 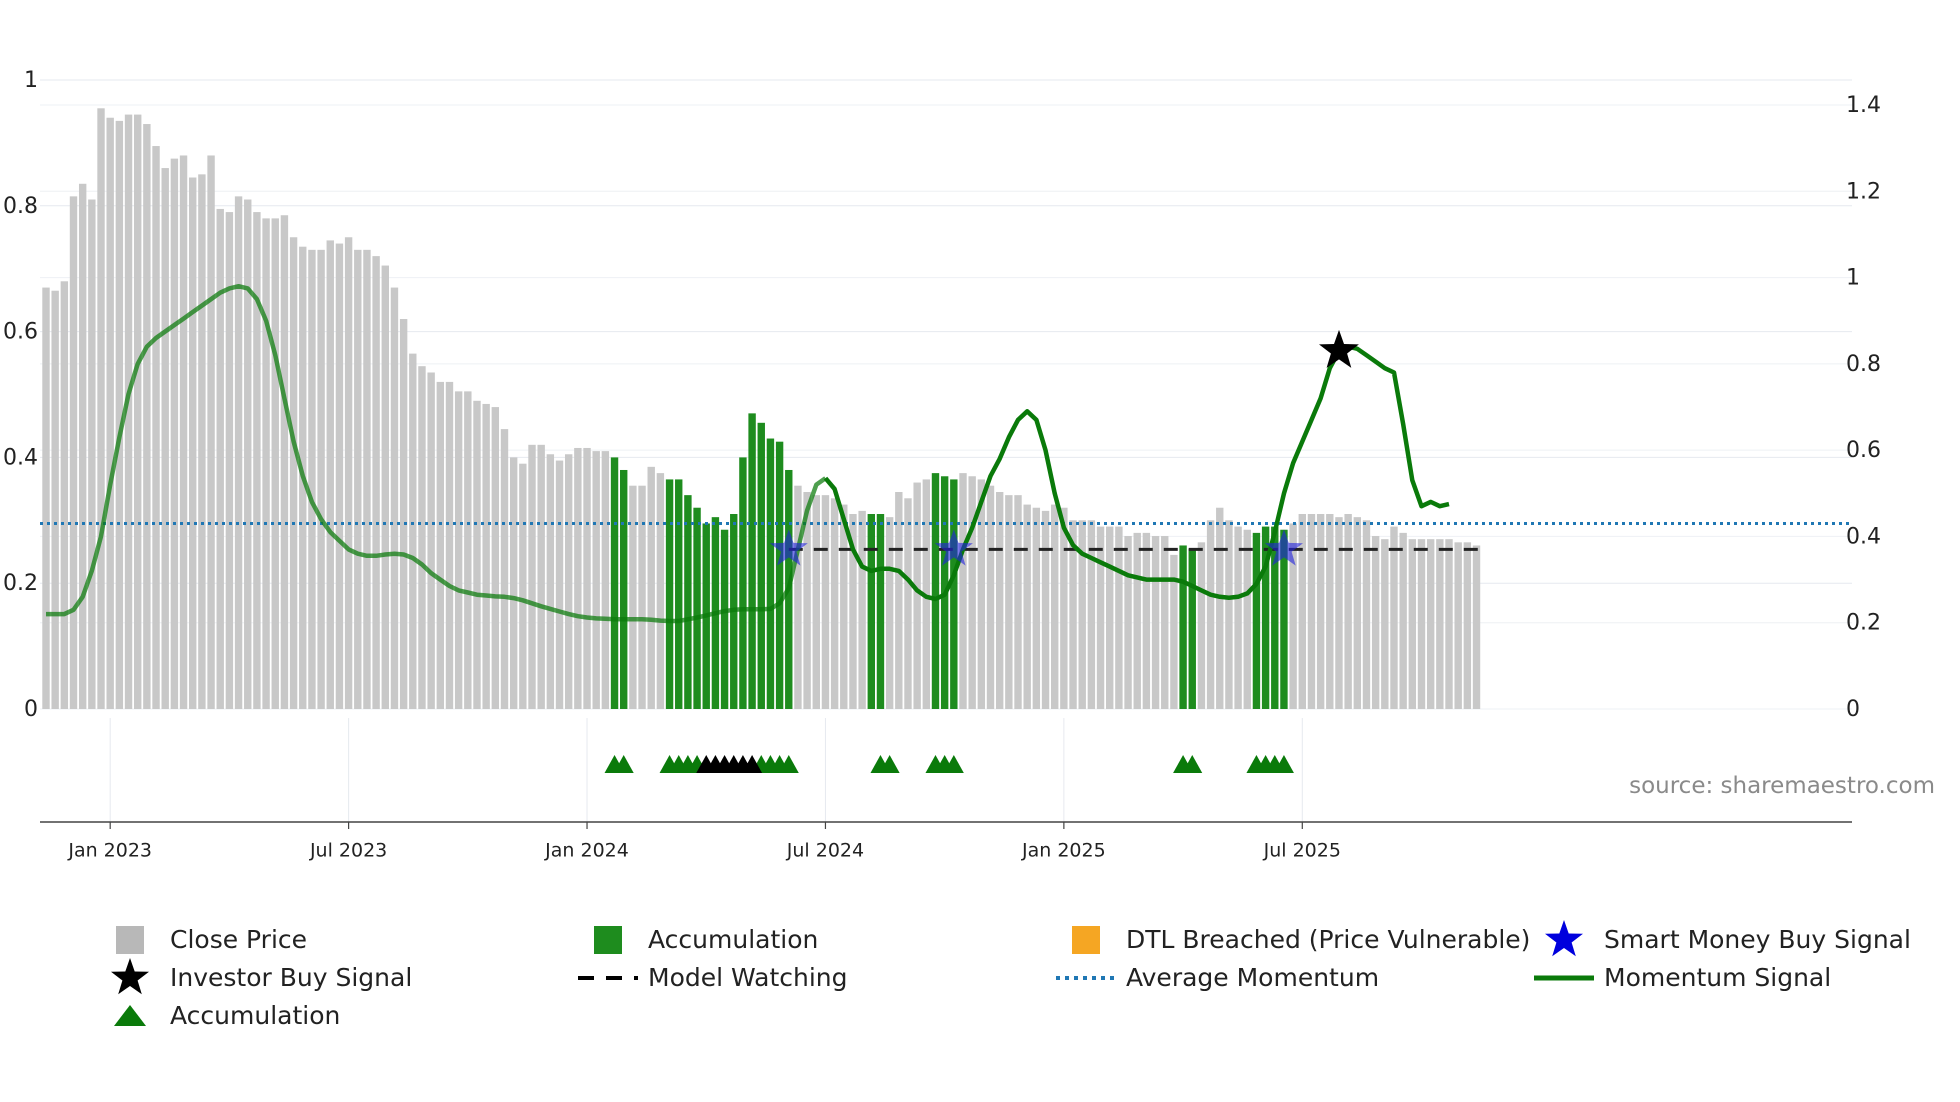 I want to click on x-tick-label: Jul 2023, so click(x=348, y=851).